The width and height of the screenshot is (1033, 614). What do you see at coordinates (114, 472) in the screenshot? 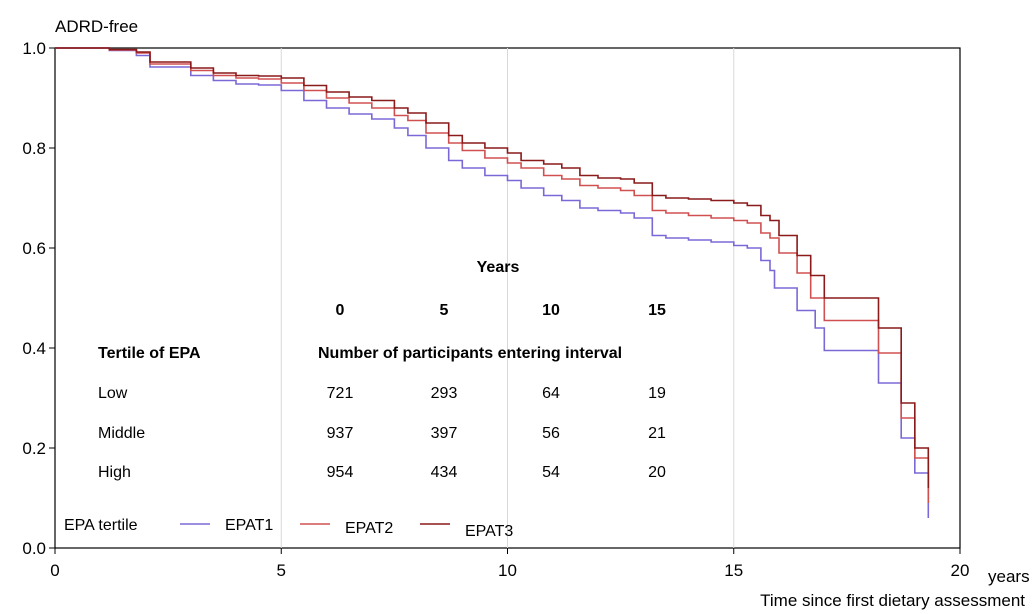
I see `risk-table-row-label: High` at bounding box center [114, 472].